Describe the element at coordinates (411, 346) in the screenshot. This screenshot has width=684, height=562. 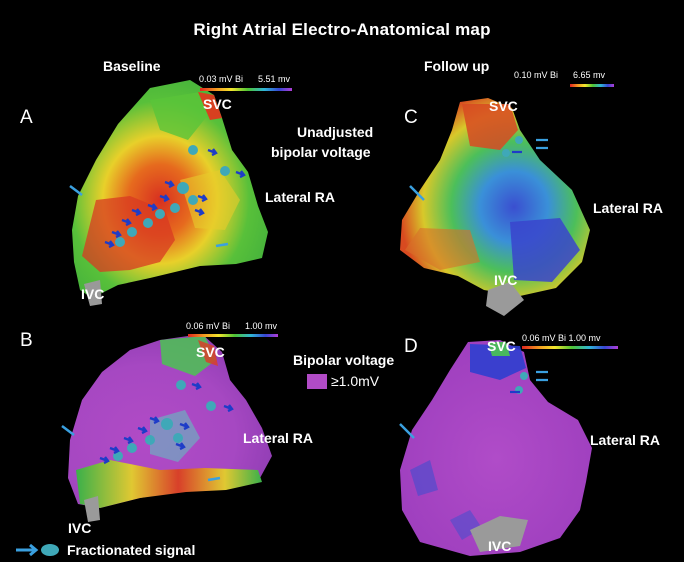
I see `panel-letter-d: D` at that location.